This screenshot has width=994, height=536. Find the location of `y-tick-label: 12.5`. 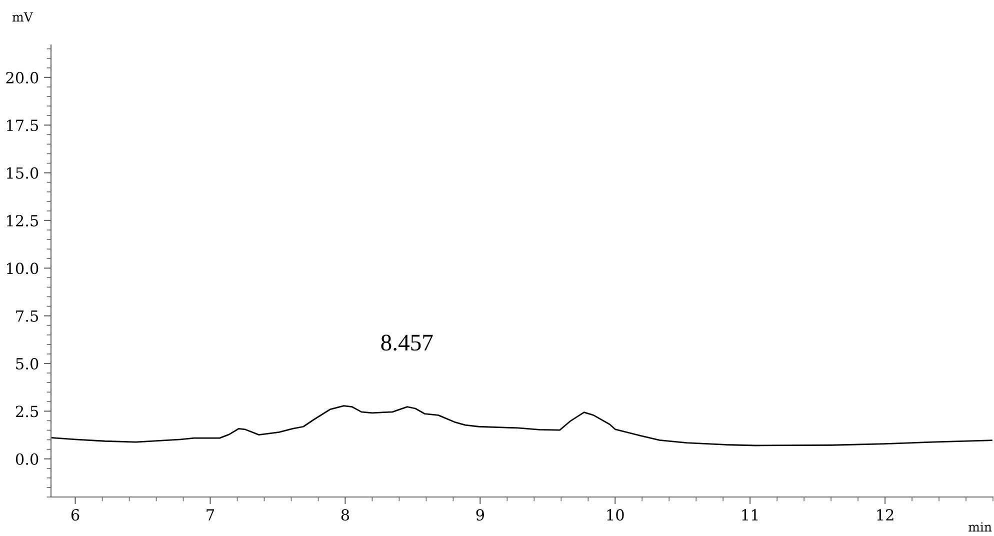

y-tick-label: 12.5 is located at coordinates (22, 220).